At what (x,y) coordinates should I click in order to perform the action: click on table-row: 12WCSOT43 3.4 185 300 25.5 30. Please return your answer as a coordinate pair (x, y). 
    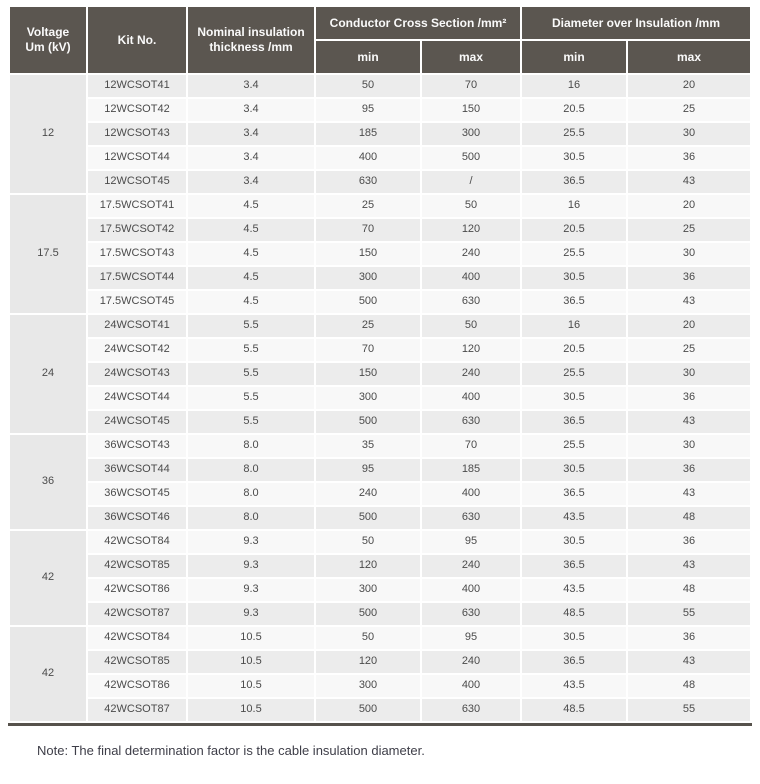
    Looking at the image, I should click on (380, 134).